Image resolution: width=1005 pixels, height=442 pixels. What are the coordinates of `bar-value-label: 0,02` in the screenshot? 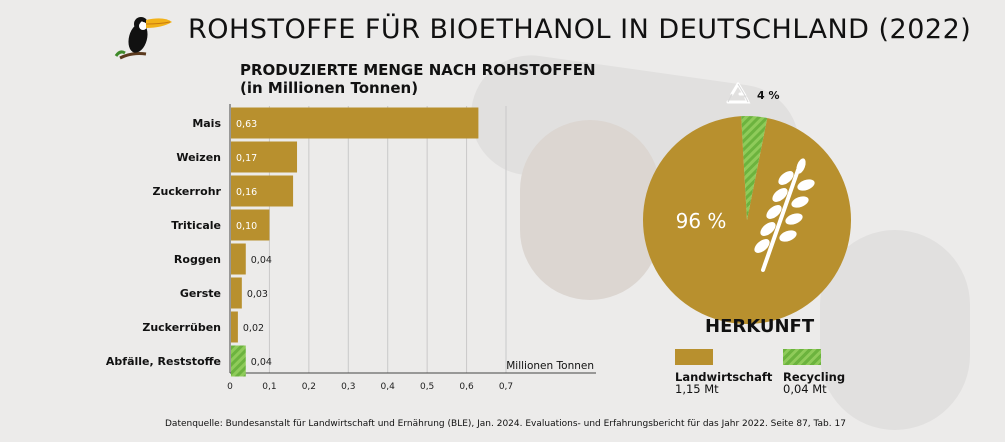 It's located at (253, 328).